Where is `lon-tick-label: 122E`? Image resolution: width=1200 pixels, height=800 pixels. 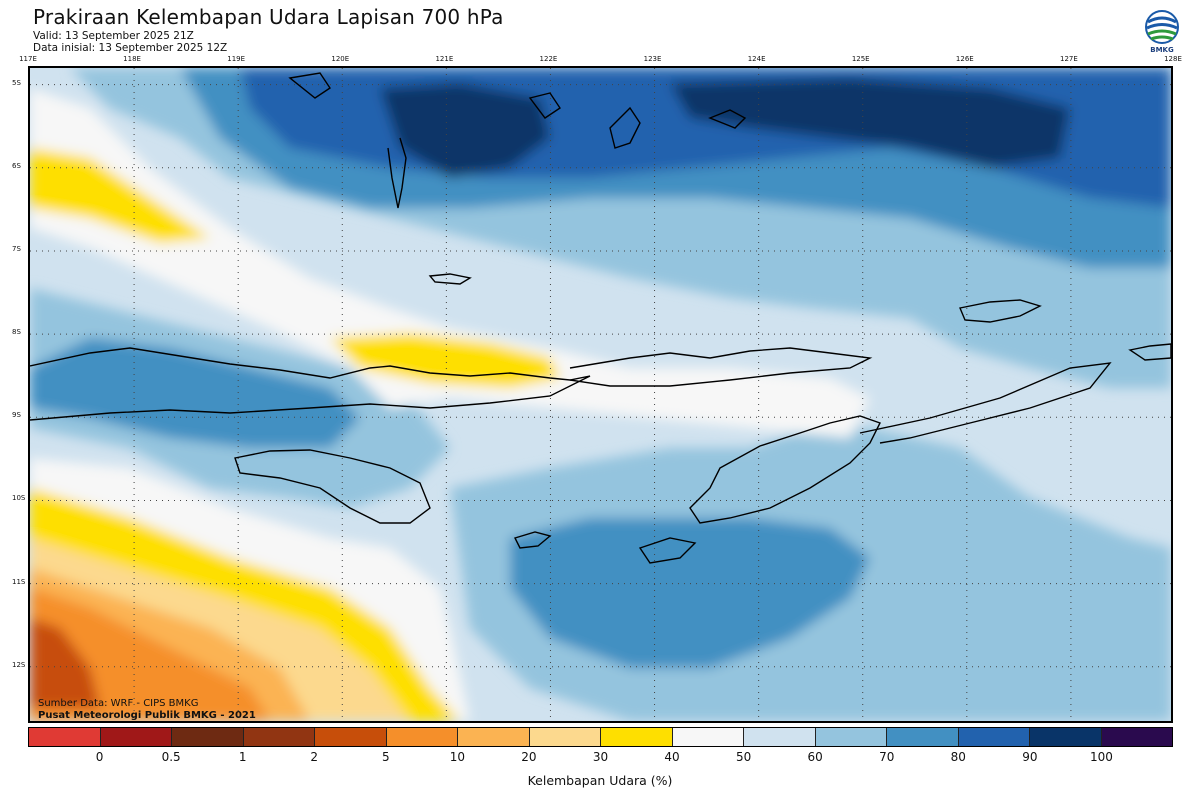 lon-tick-label: 122E is located at coordinates (548, 59).